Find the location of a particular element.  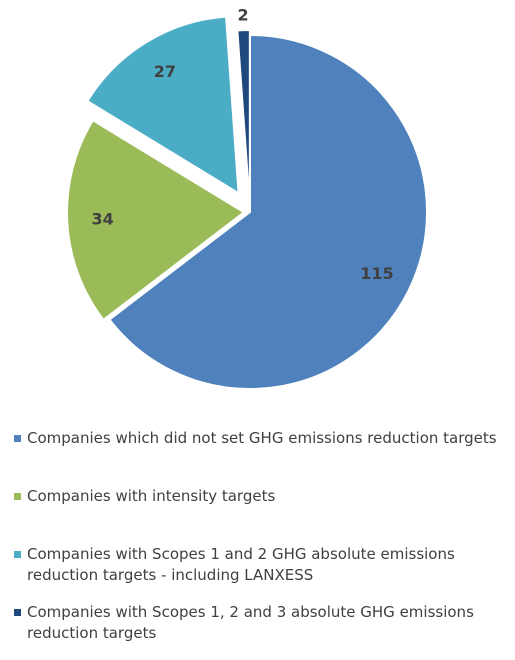

data-label: 34 is located at coordinates (102, 218).